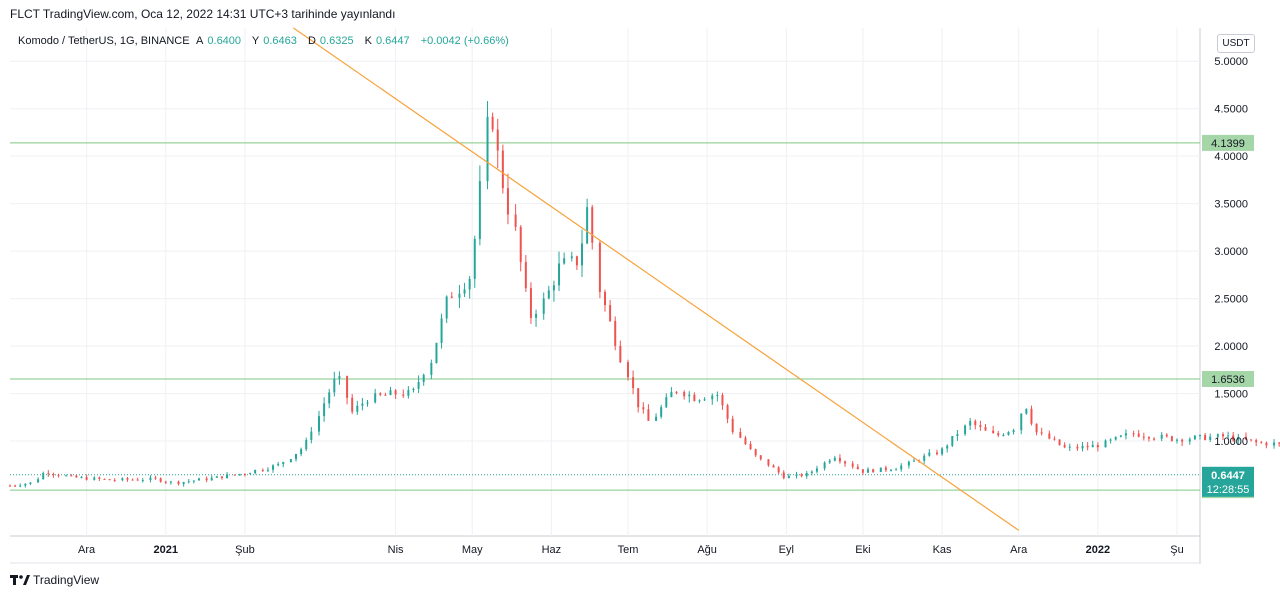 The image size is (1280, 598). I want to click on y-tick-label: 2.0000, so click(1231, 347).